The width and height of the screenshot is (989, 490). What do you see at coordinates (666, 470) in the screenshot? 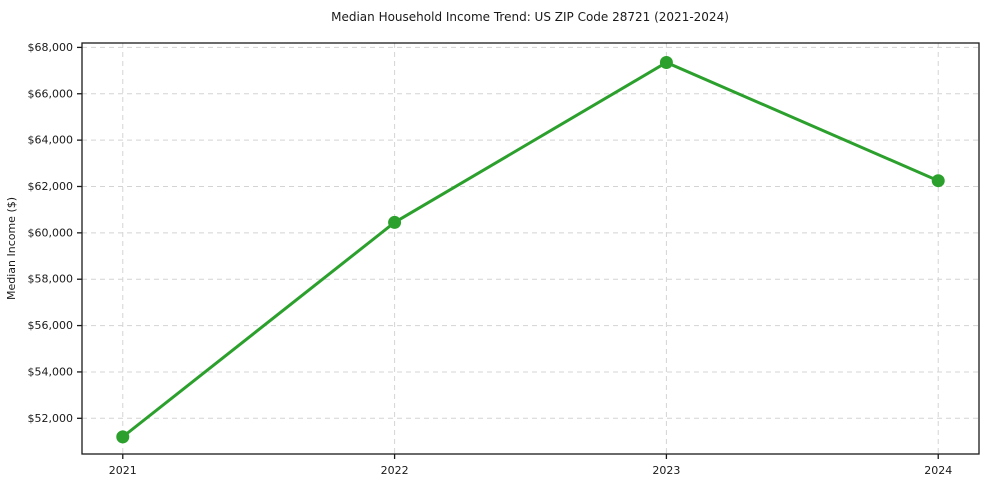
I see `x-tick-label: 2023` at bounding box center [666, 470].